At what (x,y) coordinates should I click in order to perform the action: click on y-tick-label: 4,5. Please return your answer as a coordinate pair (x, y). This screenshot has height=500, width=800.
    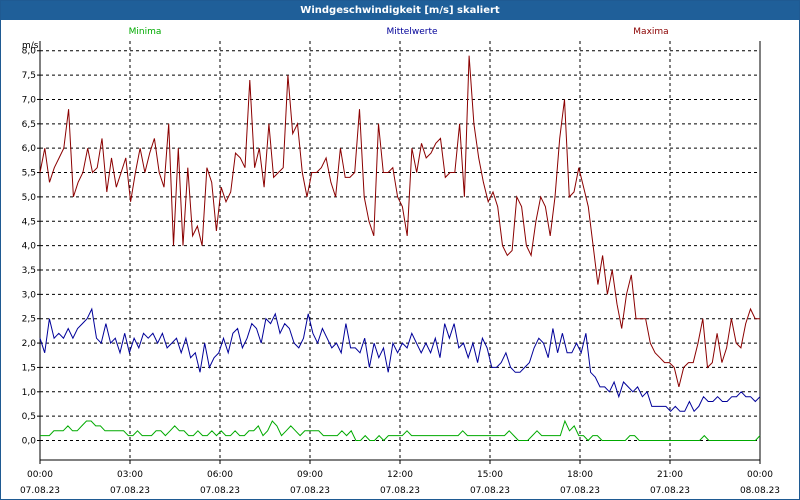
    Looking at the image, I should click on (29, 222).